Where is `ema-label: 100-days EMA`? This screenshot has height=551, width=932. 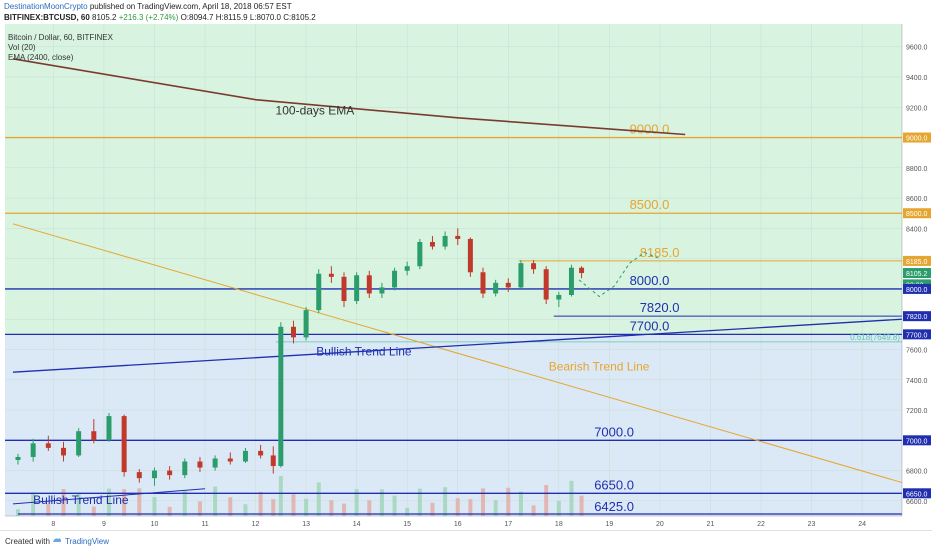
ema-label: 100-days EMA is located at coordinates (315, 110).